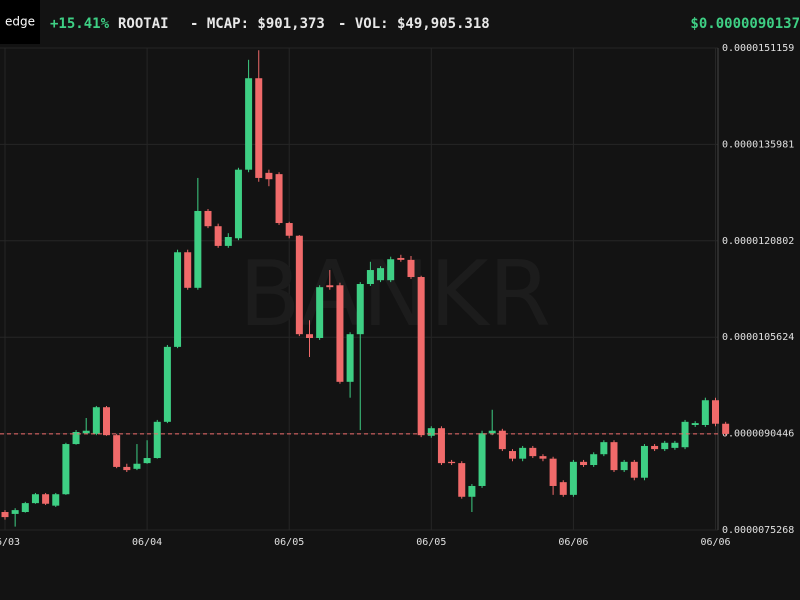 This screenshot has height=600, width=800. What do you see at coordinates (414, 24) in the screenshot?
I see `volume: - VOL: $49,905.318` at bounding box center [414, 24].